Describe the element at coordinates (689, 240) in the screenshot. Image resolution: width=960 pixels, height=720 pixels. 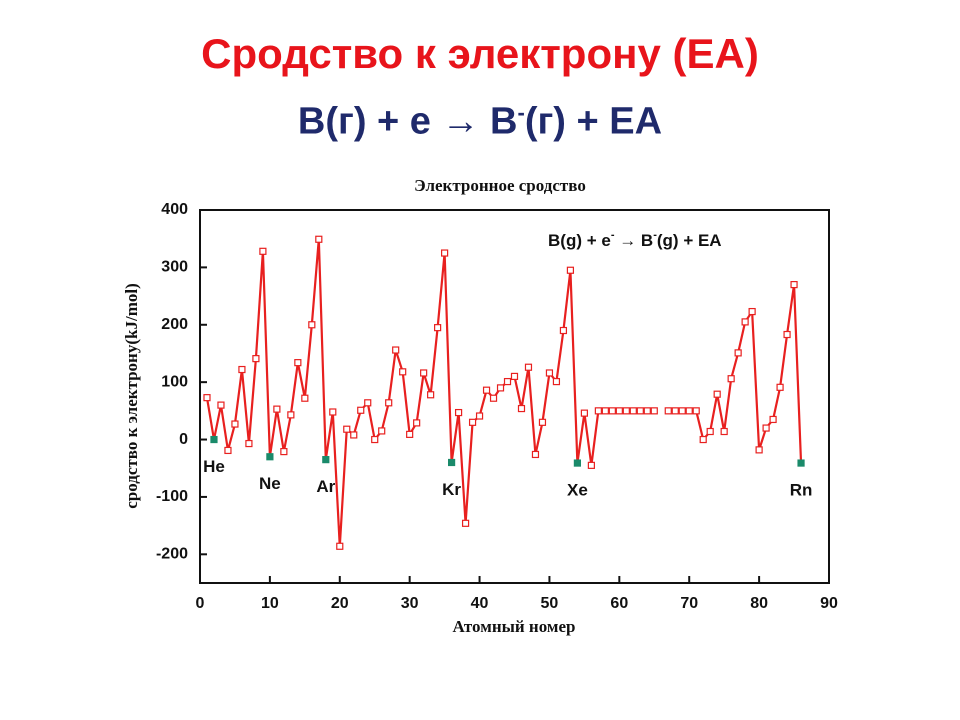
I see `eq-part: (g) + EA` at that location.